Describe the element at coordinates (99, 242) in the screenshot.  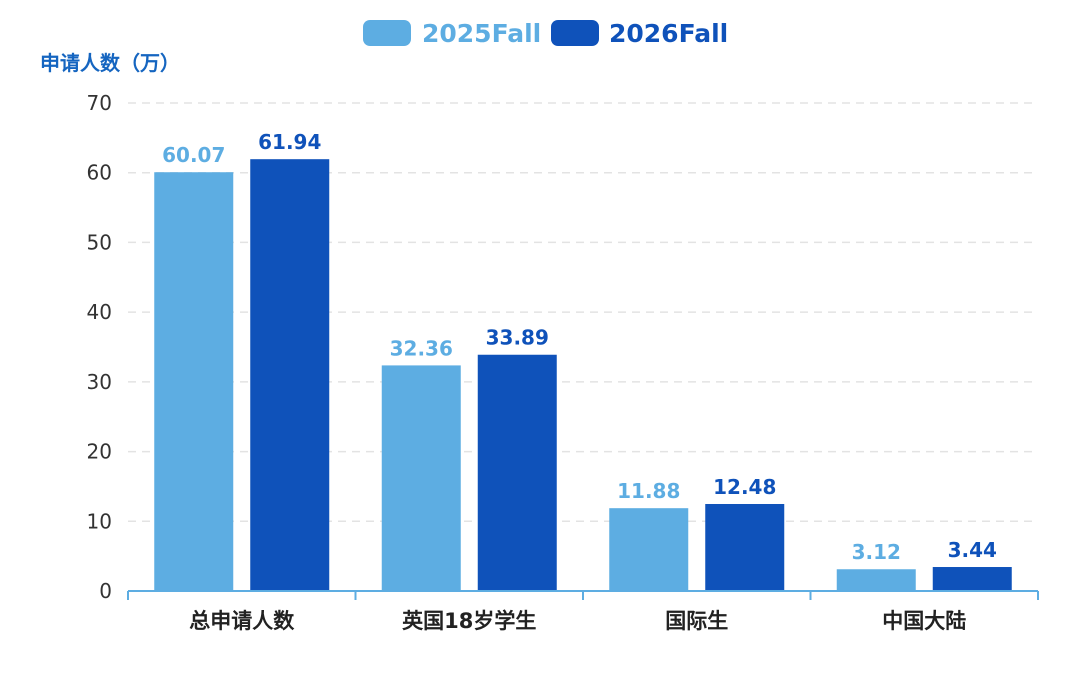
I see `y-tick-label: 50` at that location.